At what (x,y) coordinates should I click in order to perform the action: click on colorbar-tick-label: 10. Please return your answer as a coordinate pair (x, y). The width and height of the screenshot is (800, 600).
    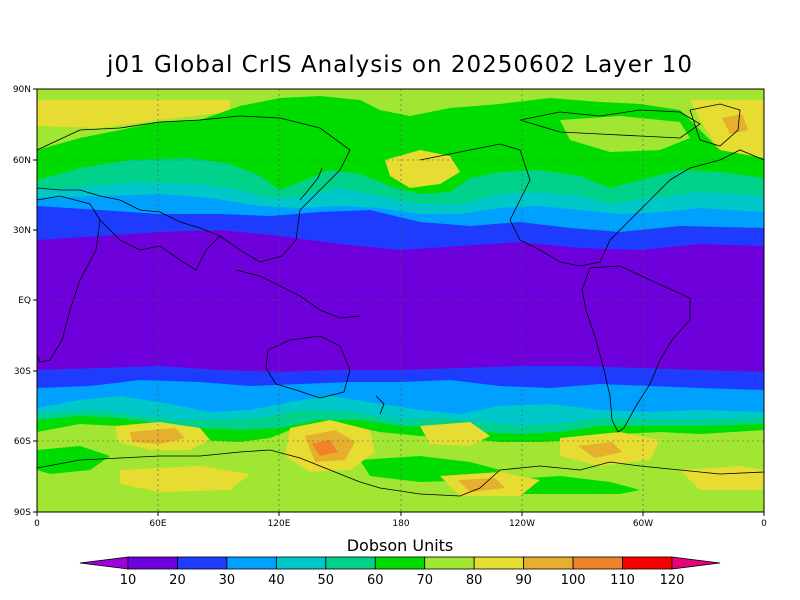
    Looking at the image, I should click on (128, 580).